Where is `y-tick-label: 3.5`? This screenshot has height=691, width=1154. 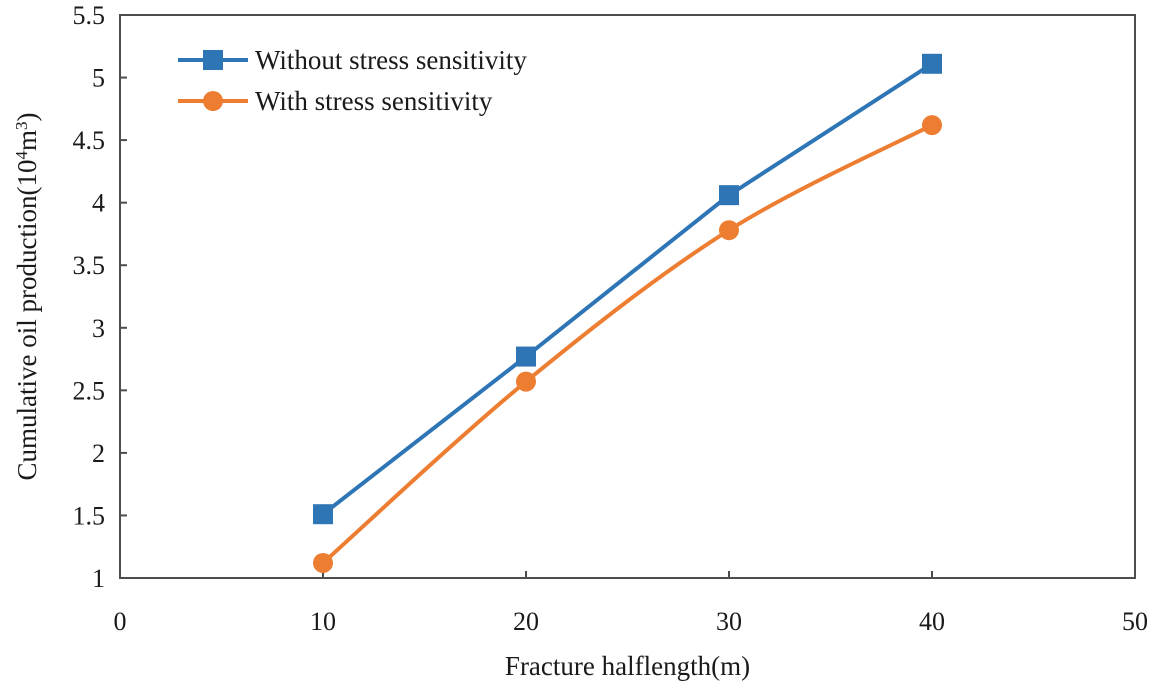
y-tick-label: 3.5 is located at coordinates (89, 265).